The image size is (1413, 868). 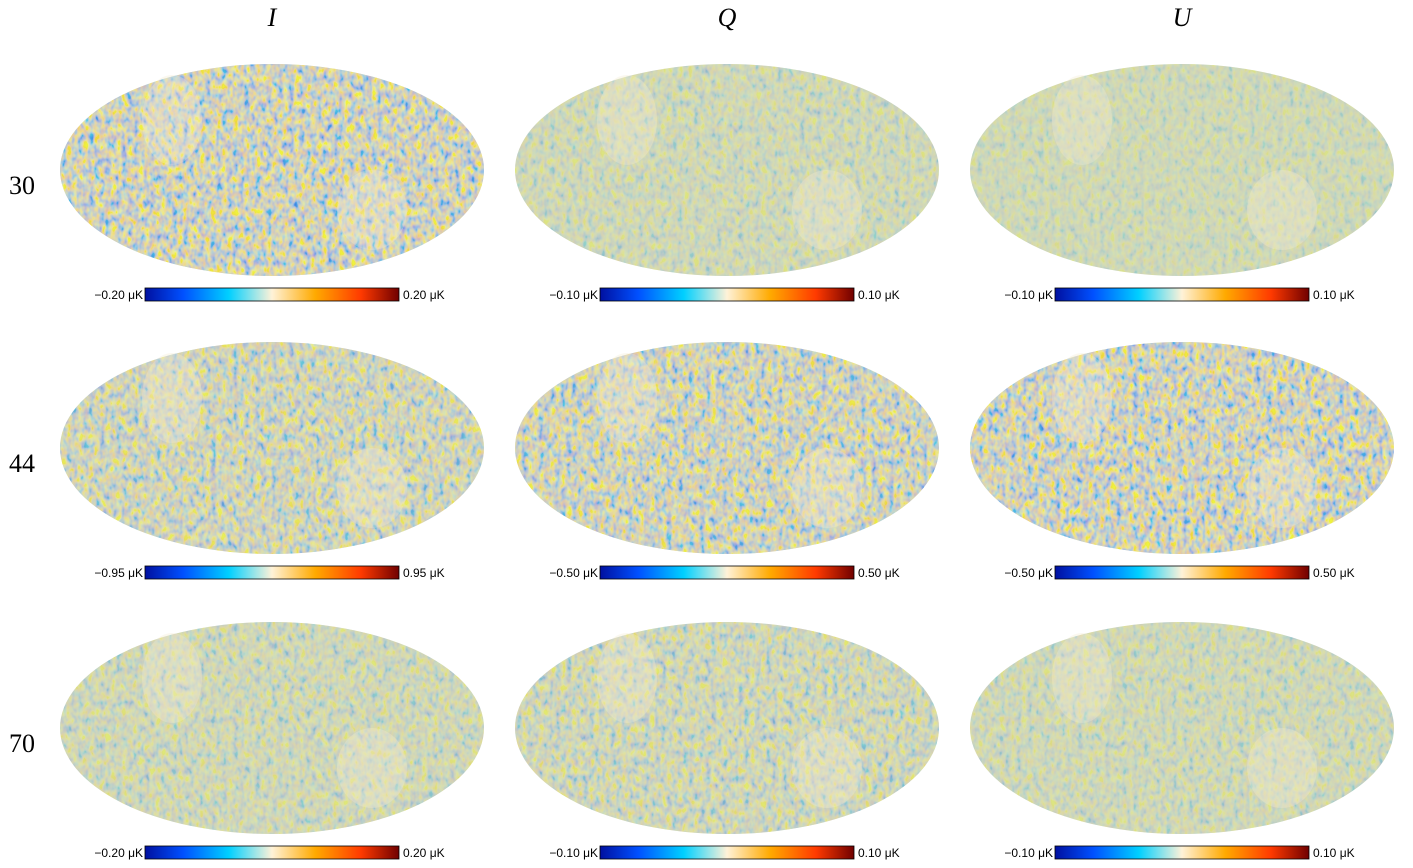 What do you see at coordinates (727, 17) in the screenshot?
I see `column-header: Q` at bounding box center [727, 17].